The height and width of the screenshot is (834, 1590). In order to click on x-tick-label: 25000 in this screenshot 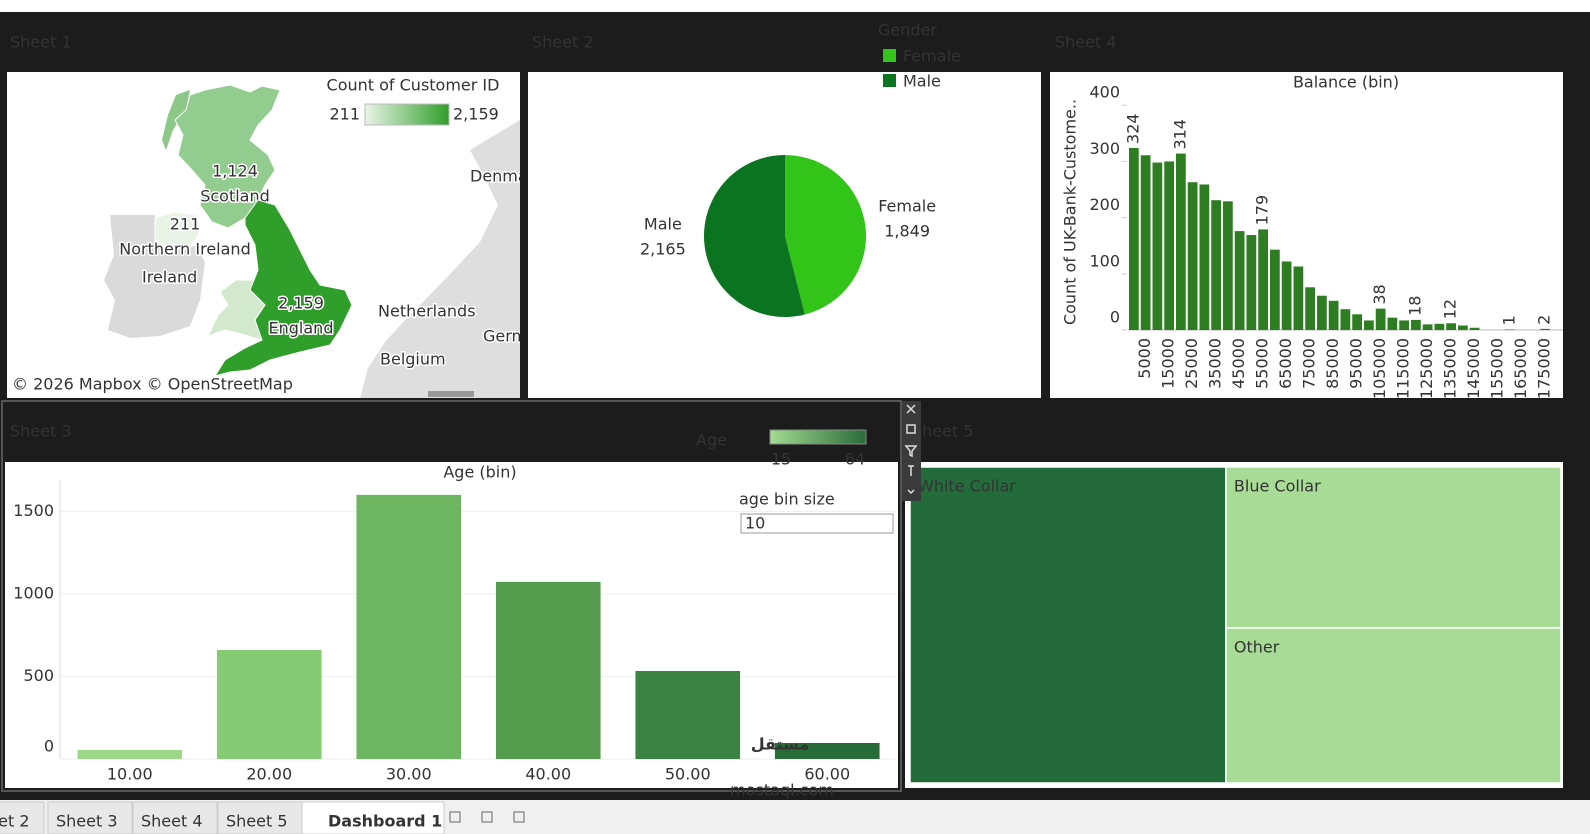, I will do `click(1191, 363)`.